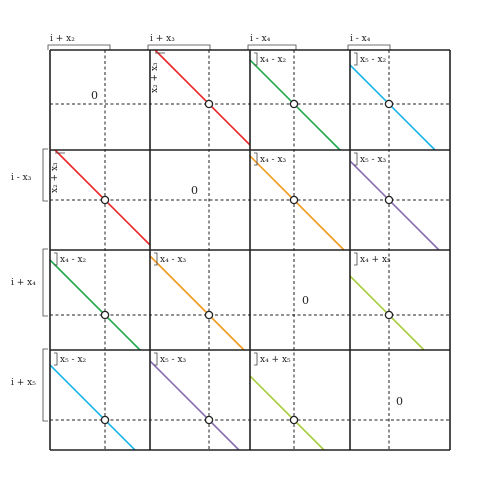 This screenshot has width=500, height=504. I want to click on node-r3-c0, so click(105, 420).